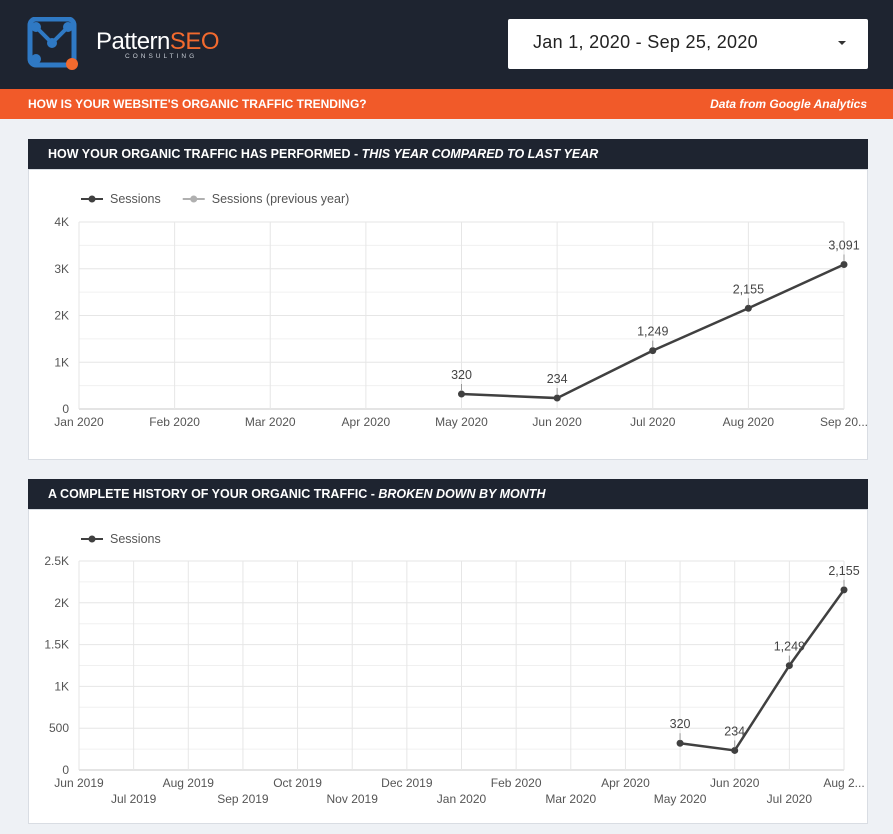 This screenshot has width=893, height=834. What do you see at coordinates (194, 41) in the screenshot?
I see `brand-name-part2: SEO` at bounding box center [194, 41].